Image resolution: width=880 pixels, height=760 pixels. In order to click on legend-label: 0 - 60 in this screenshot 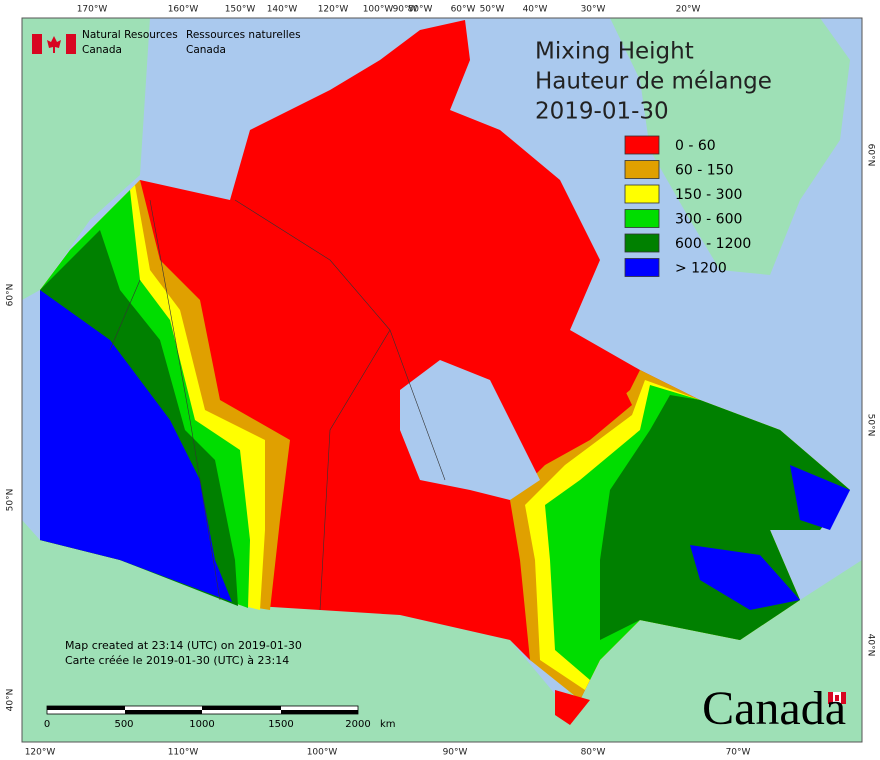, I will do `click(695, 146)`.